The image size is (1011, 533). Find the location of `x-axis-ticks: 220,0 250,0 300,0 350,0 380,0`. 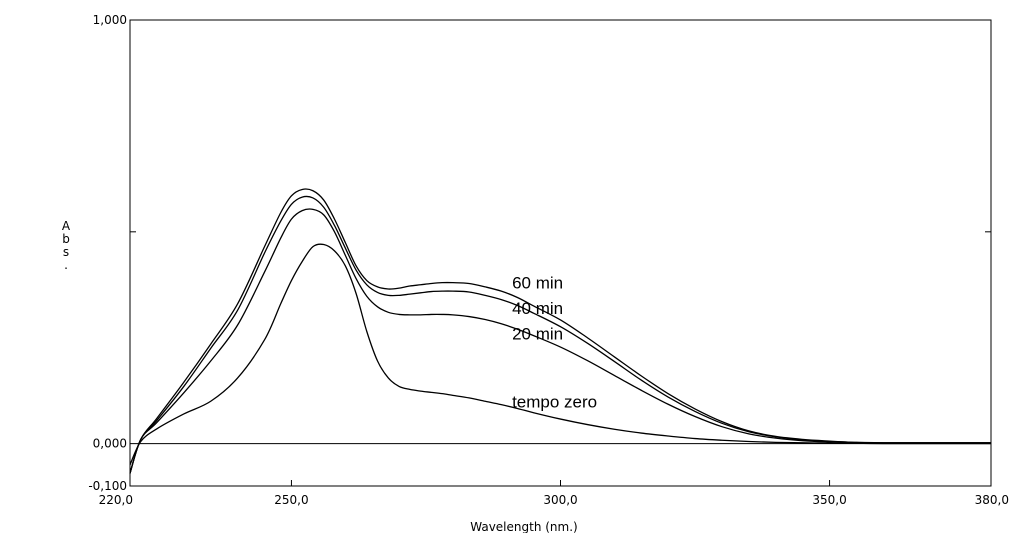

x-axis-ticks: 220,0 250,0 300,0 350,0 380,0 is located at coordinates (554, 493).